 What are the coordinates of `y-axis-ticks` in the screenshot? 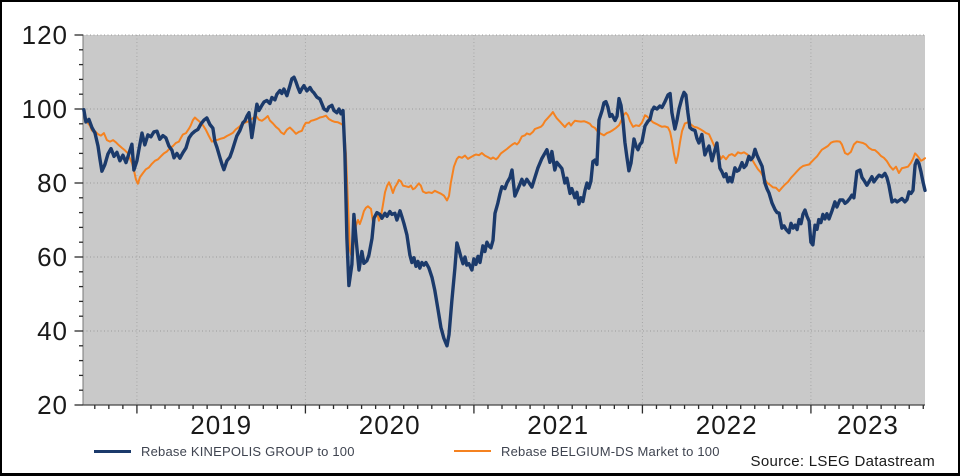 It's located at (78, 220).